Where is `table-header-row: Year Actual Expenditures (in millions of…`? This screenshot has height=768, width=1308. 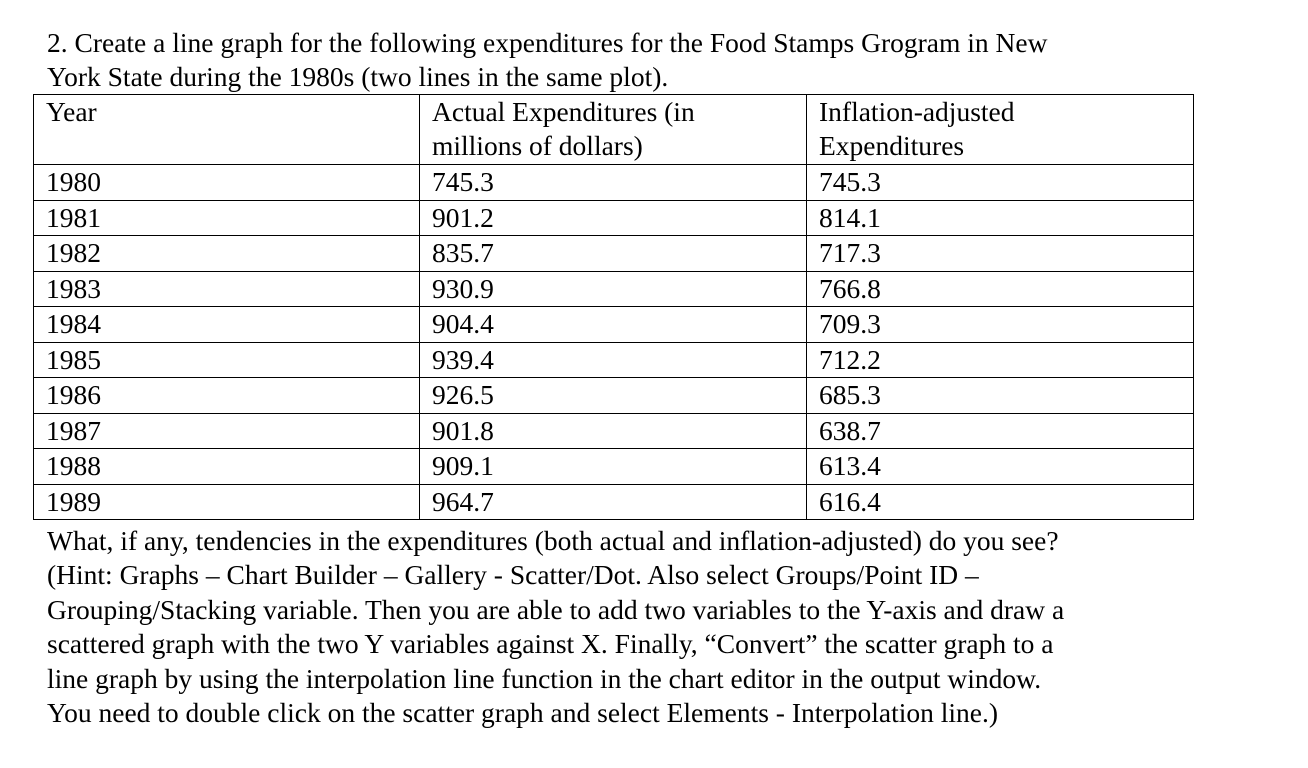
table-header-row: Year Actual Expenditures (in millions of… is located at coordinates (613, 129).